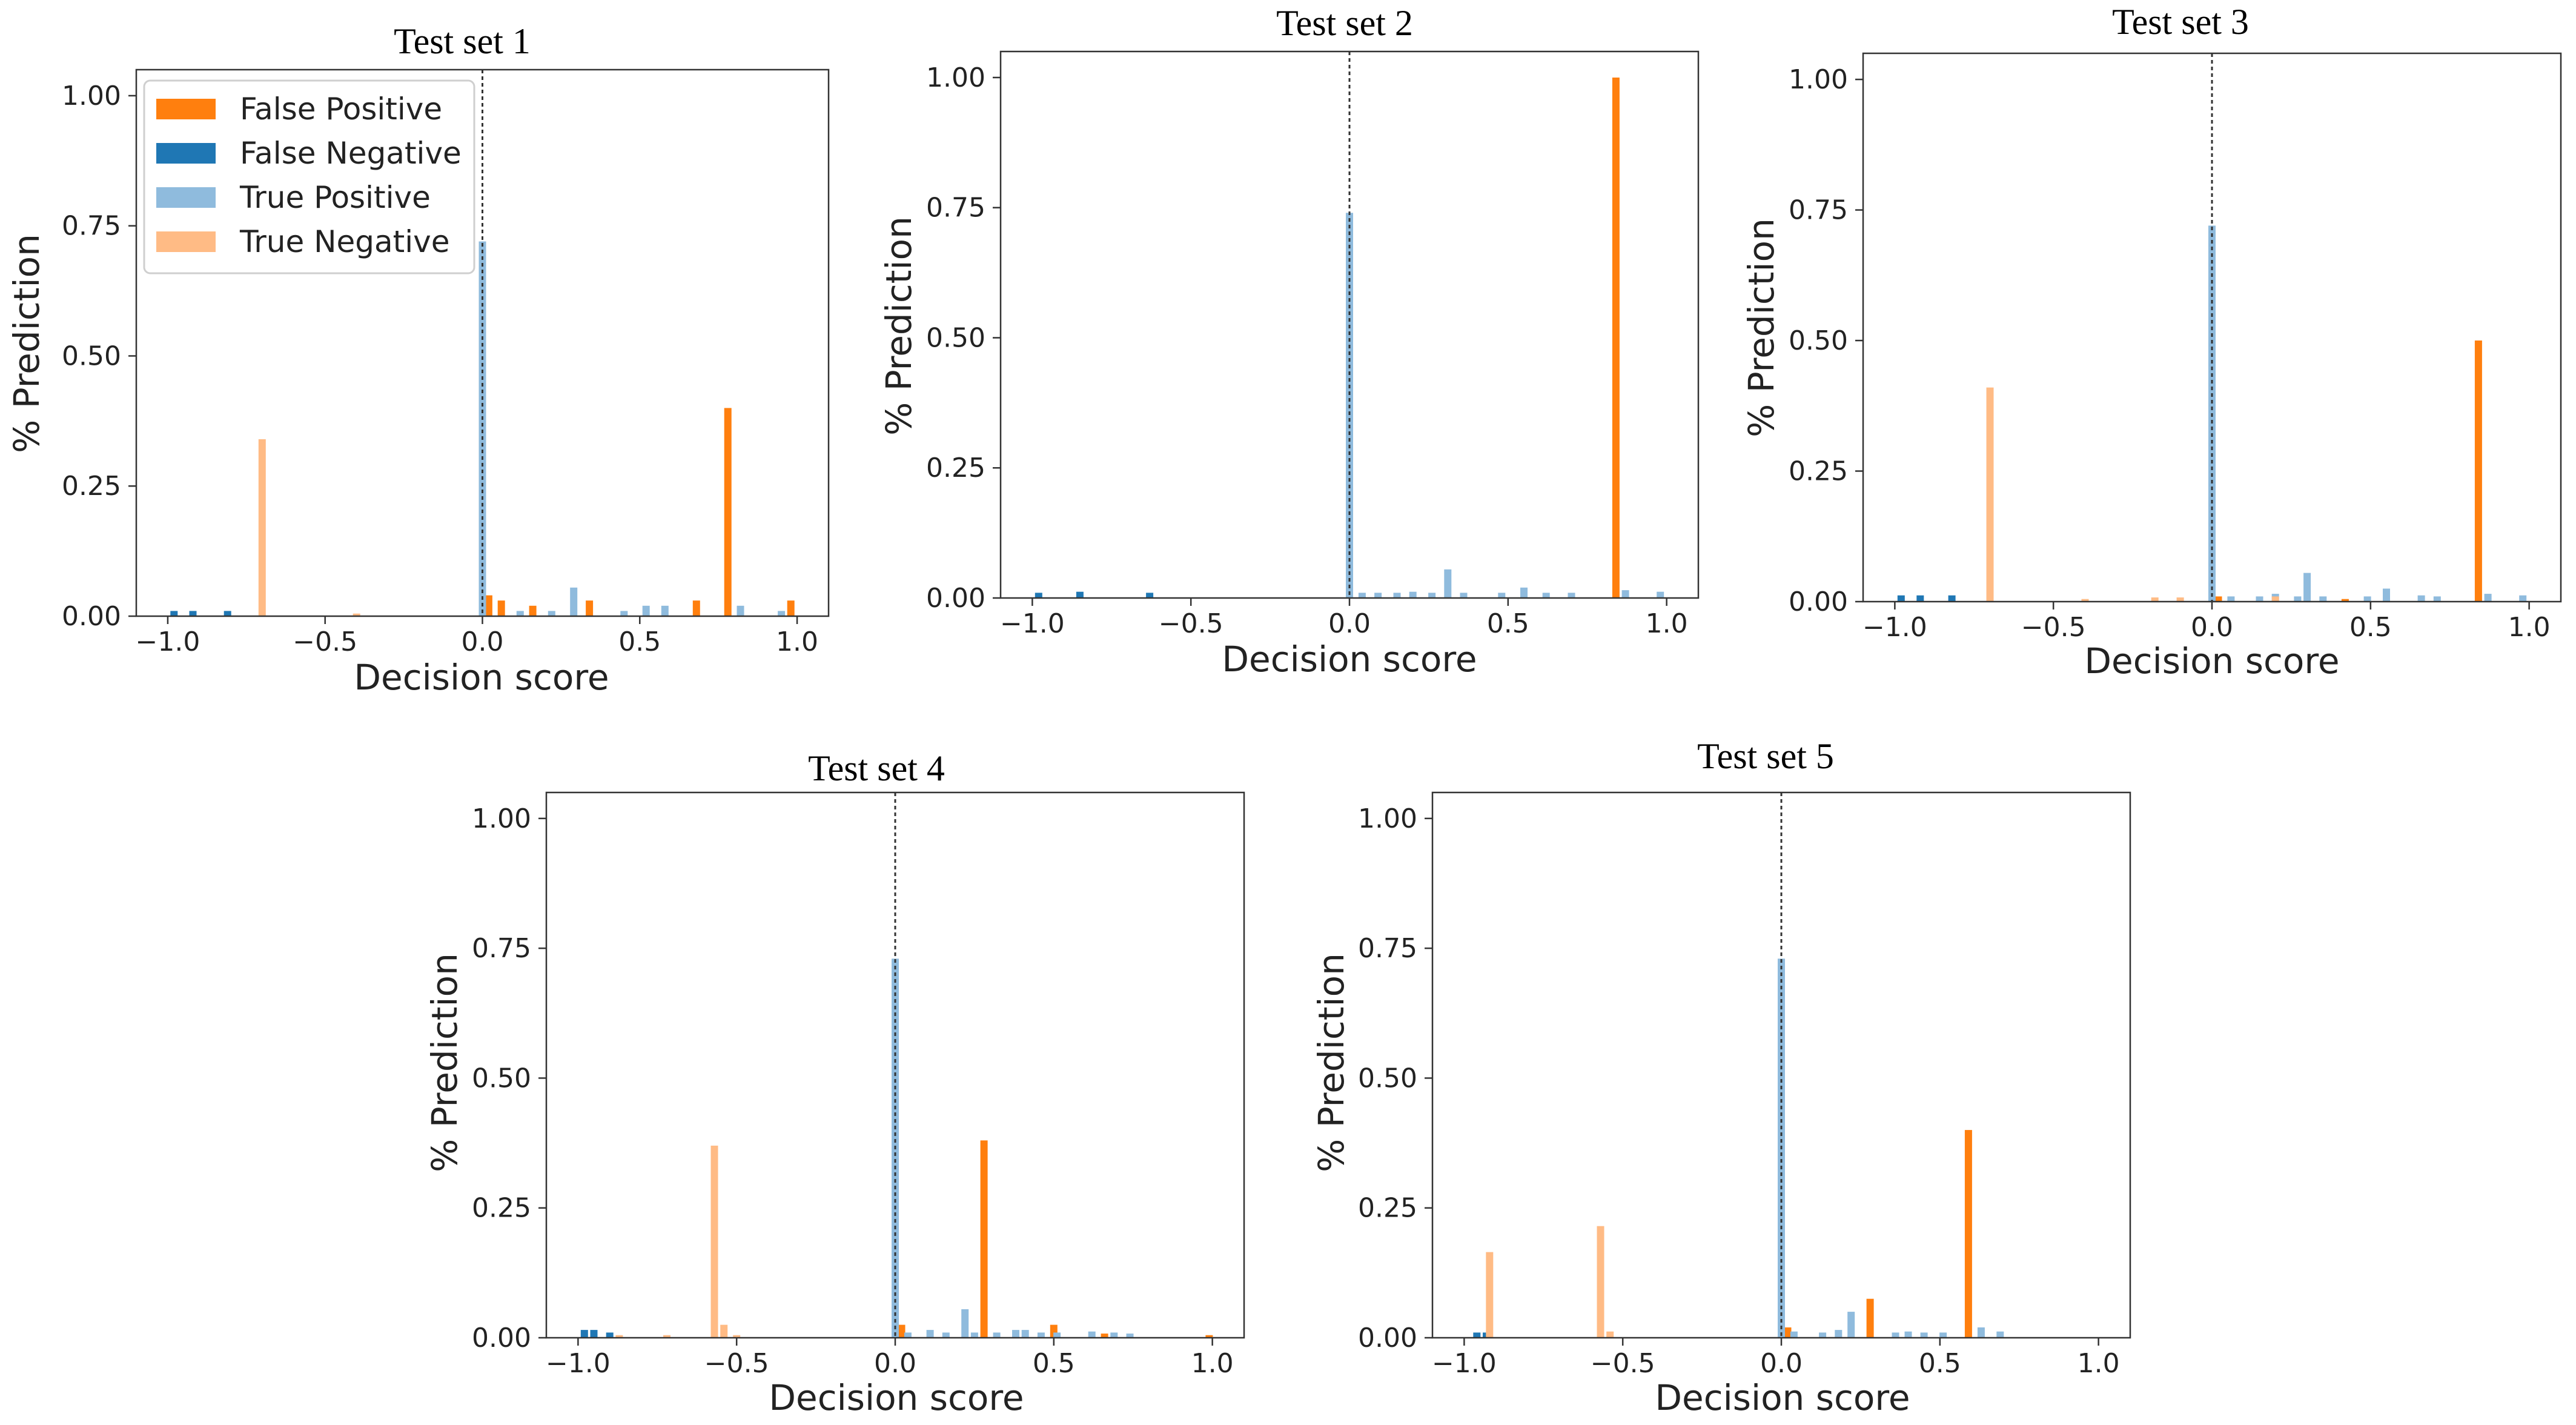 This screenshot has height=1425, width=2576. I want to click on legend-item-true-negative: True Negative, so click(302, 241).